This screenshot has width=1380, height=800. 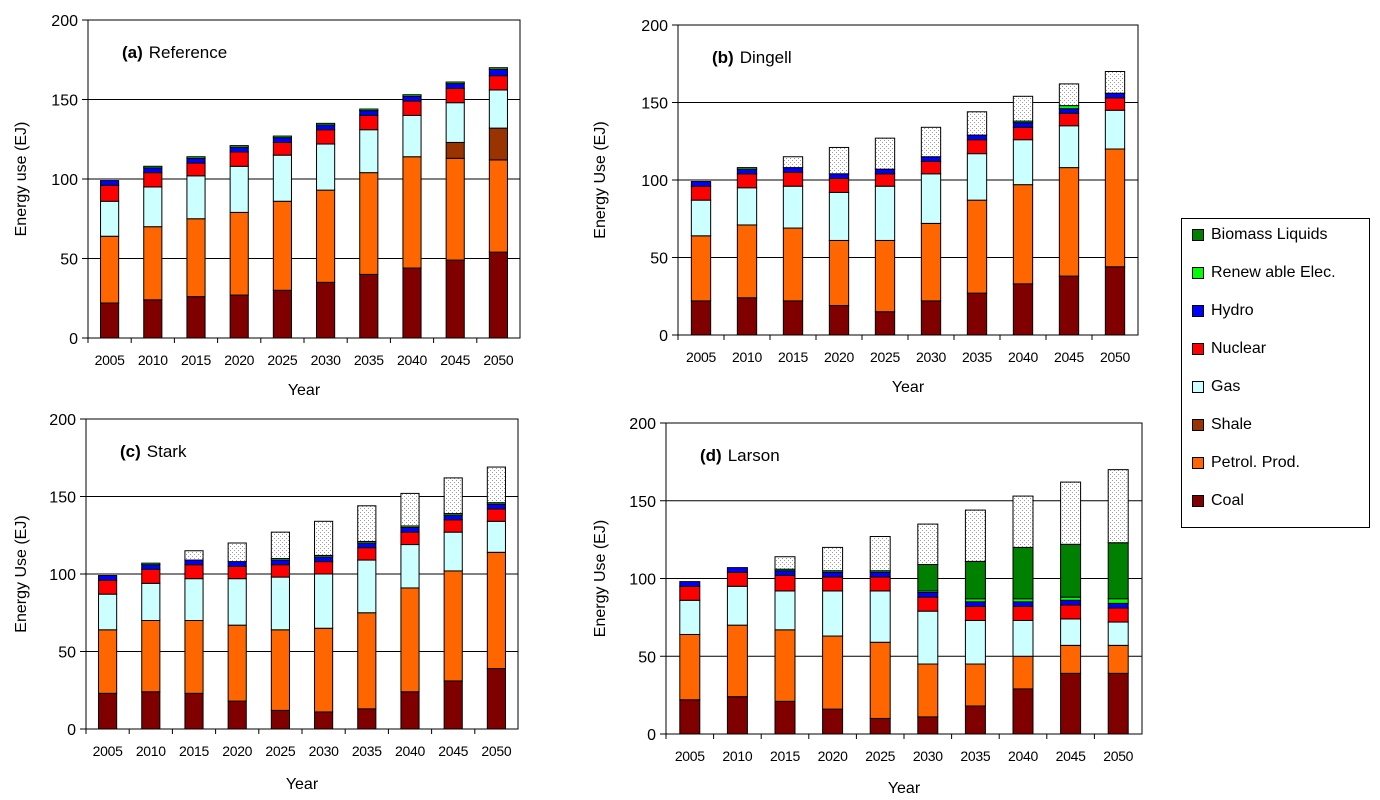 What do you see at coordinates (1218, 501) in the screenshot?
I see `legend-item-coal: Coal` at bounding box center [1218, 501].